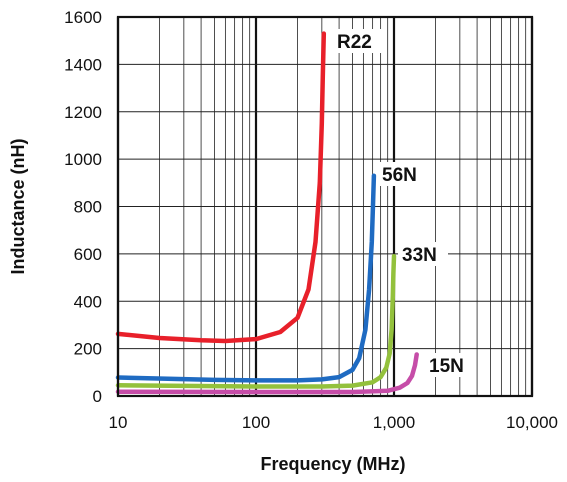 This screenshot has height=482, width=567. I want to click on y-tick-label: 1200, so click(83, 112).